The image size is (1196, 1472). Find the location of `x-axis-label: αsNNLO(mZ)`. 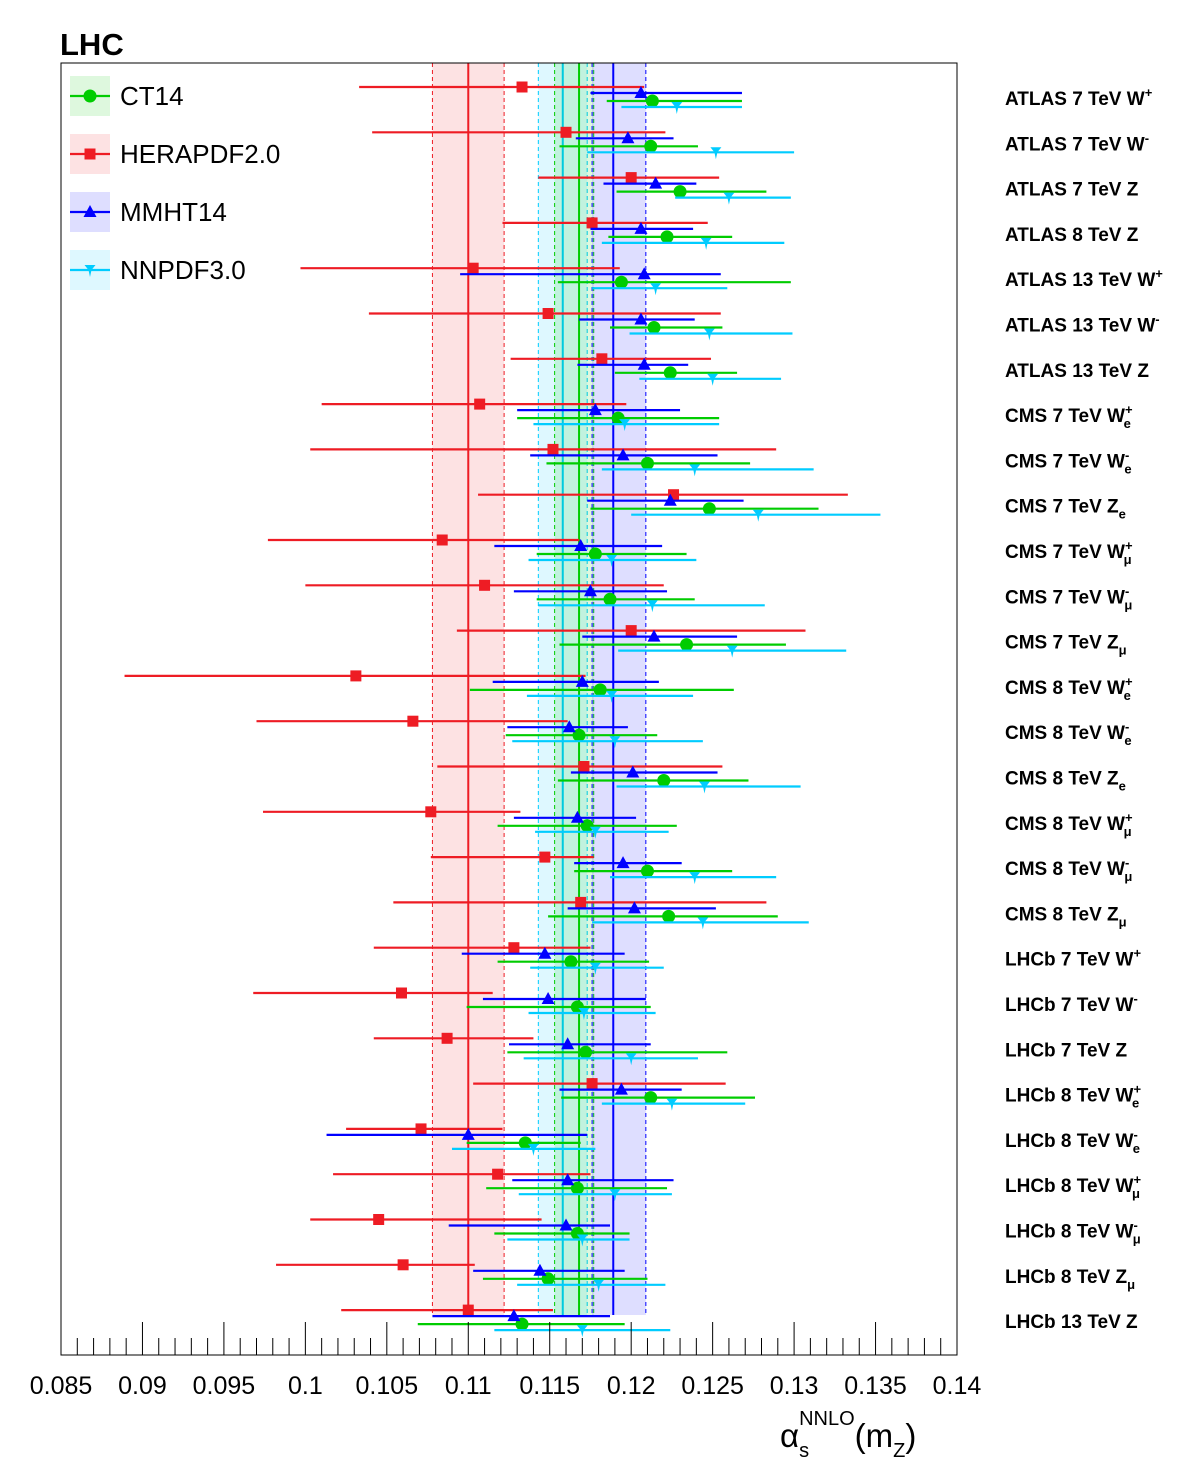

x-axis-label: αsNNLO(mZ) is located at coordinates (848, 1435).